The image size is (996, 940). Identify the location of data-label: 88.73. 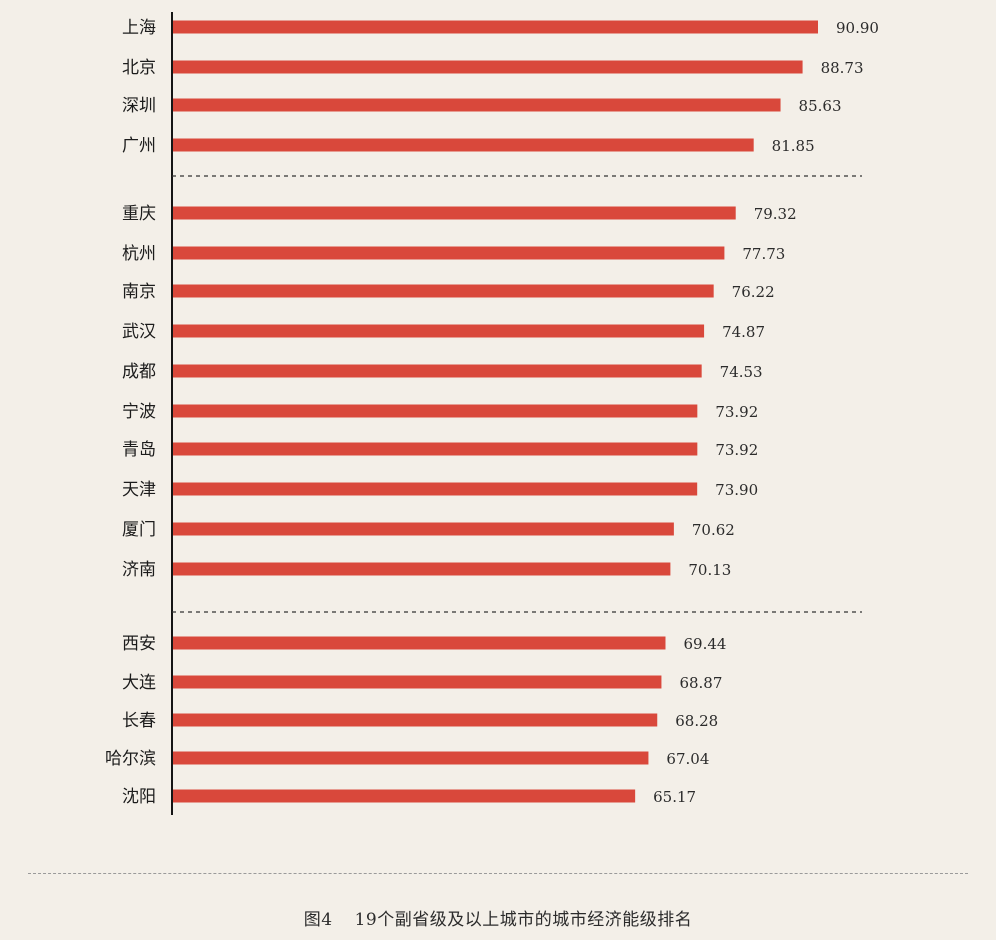
(842, 68).